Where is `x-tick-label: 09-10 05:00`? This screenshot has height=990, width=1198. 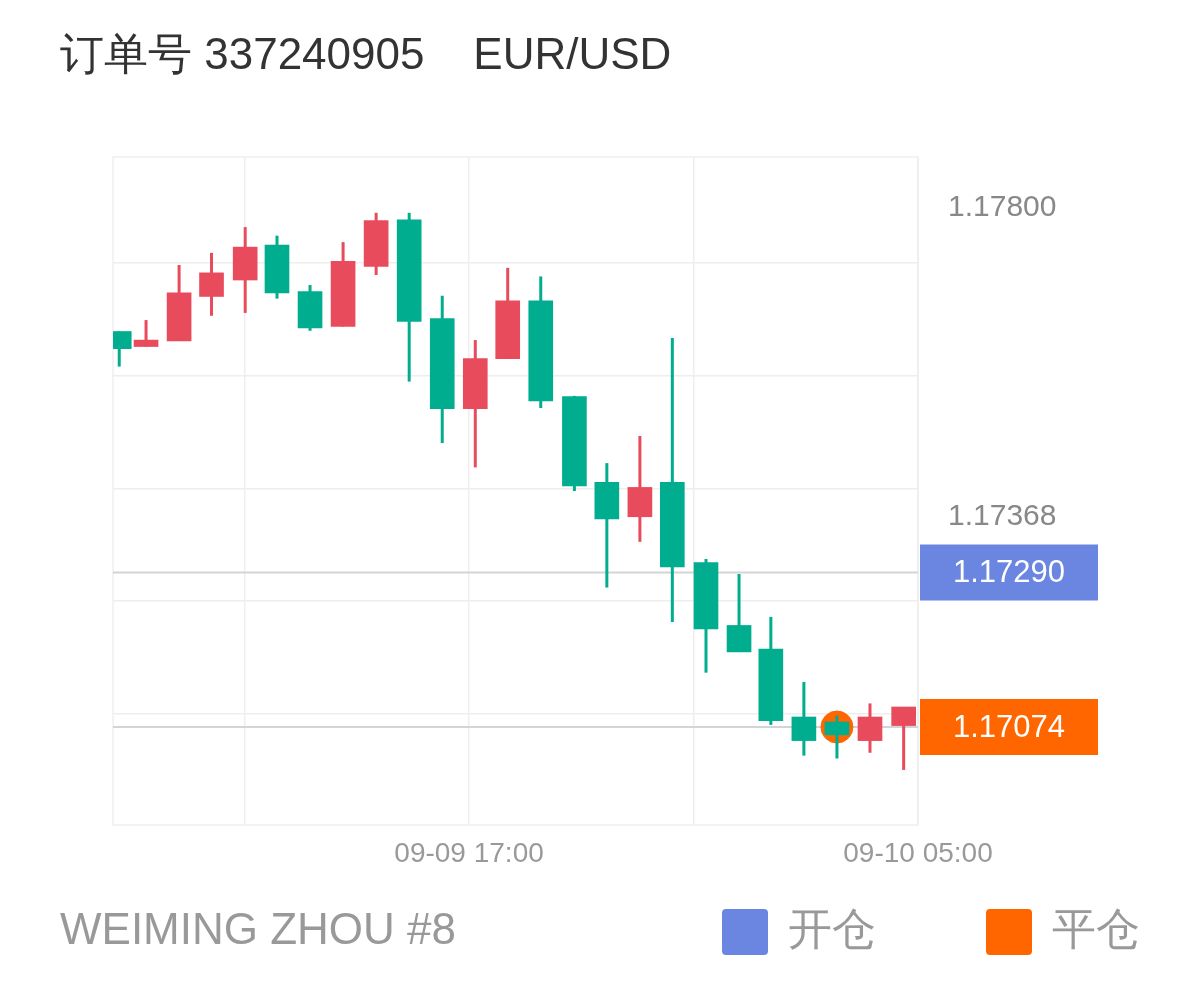 x-tick-label: 09-10 05:00 is located at coordinates (918, 852).